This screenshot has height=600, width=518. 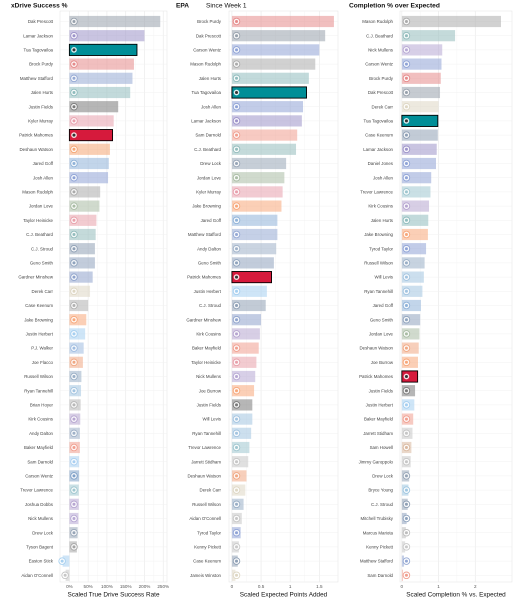 What do you see at coordinates (411, 305) in the screenshot?
I see `bar-jared-goff` at bounding box center [411, 305].